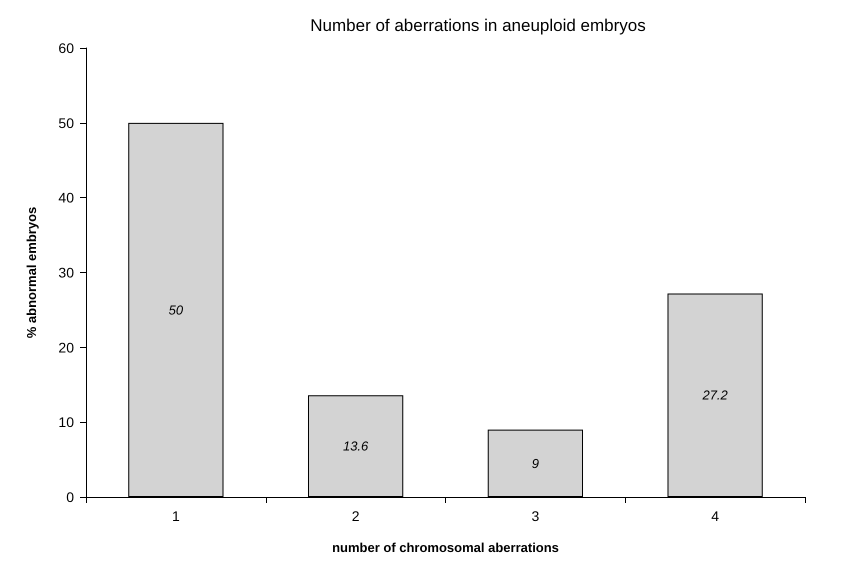 The height and width of the screenshot is (567, 845). Describe the element at coordinates (176, 310) in the screenshot. I see `data-label: 50` at that location.